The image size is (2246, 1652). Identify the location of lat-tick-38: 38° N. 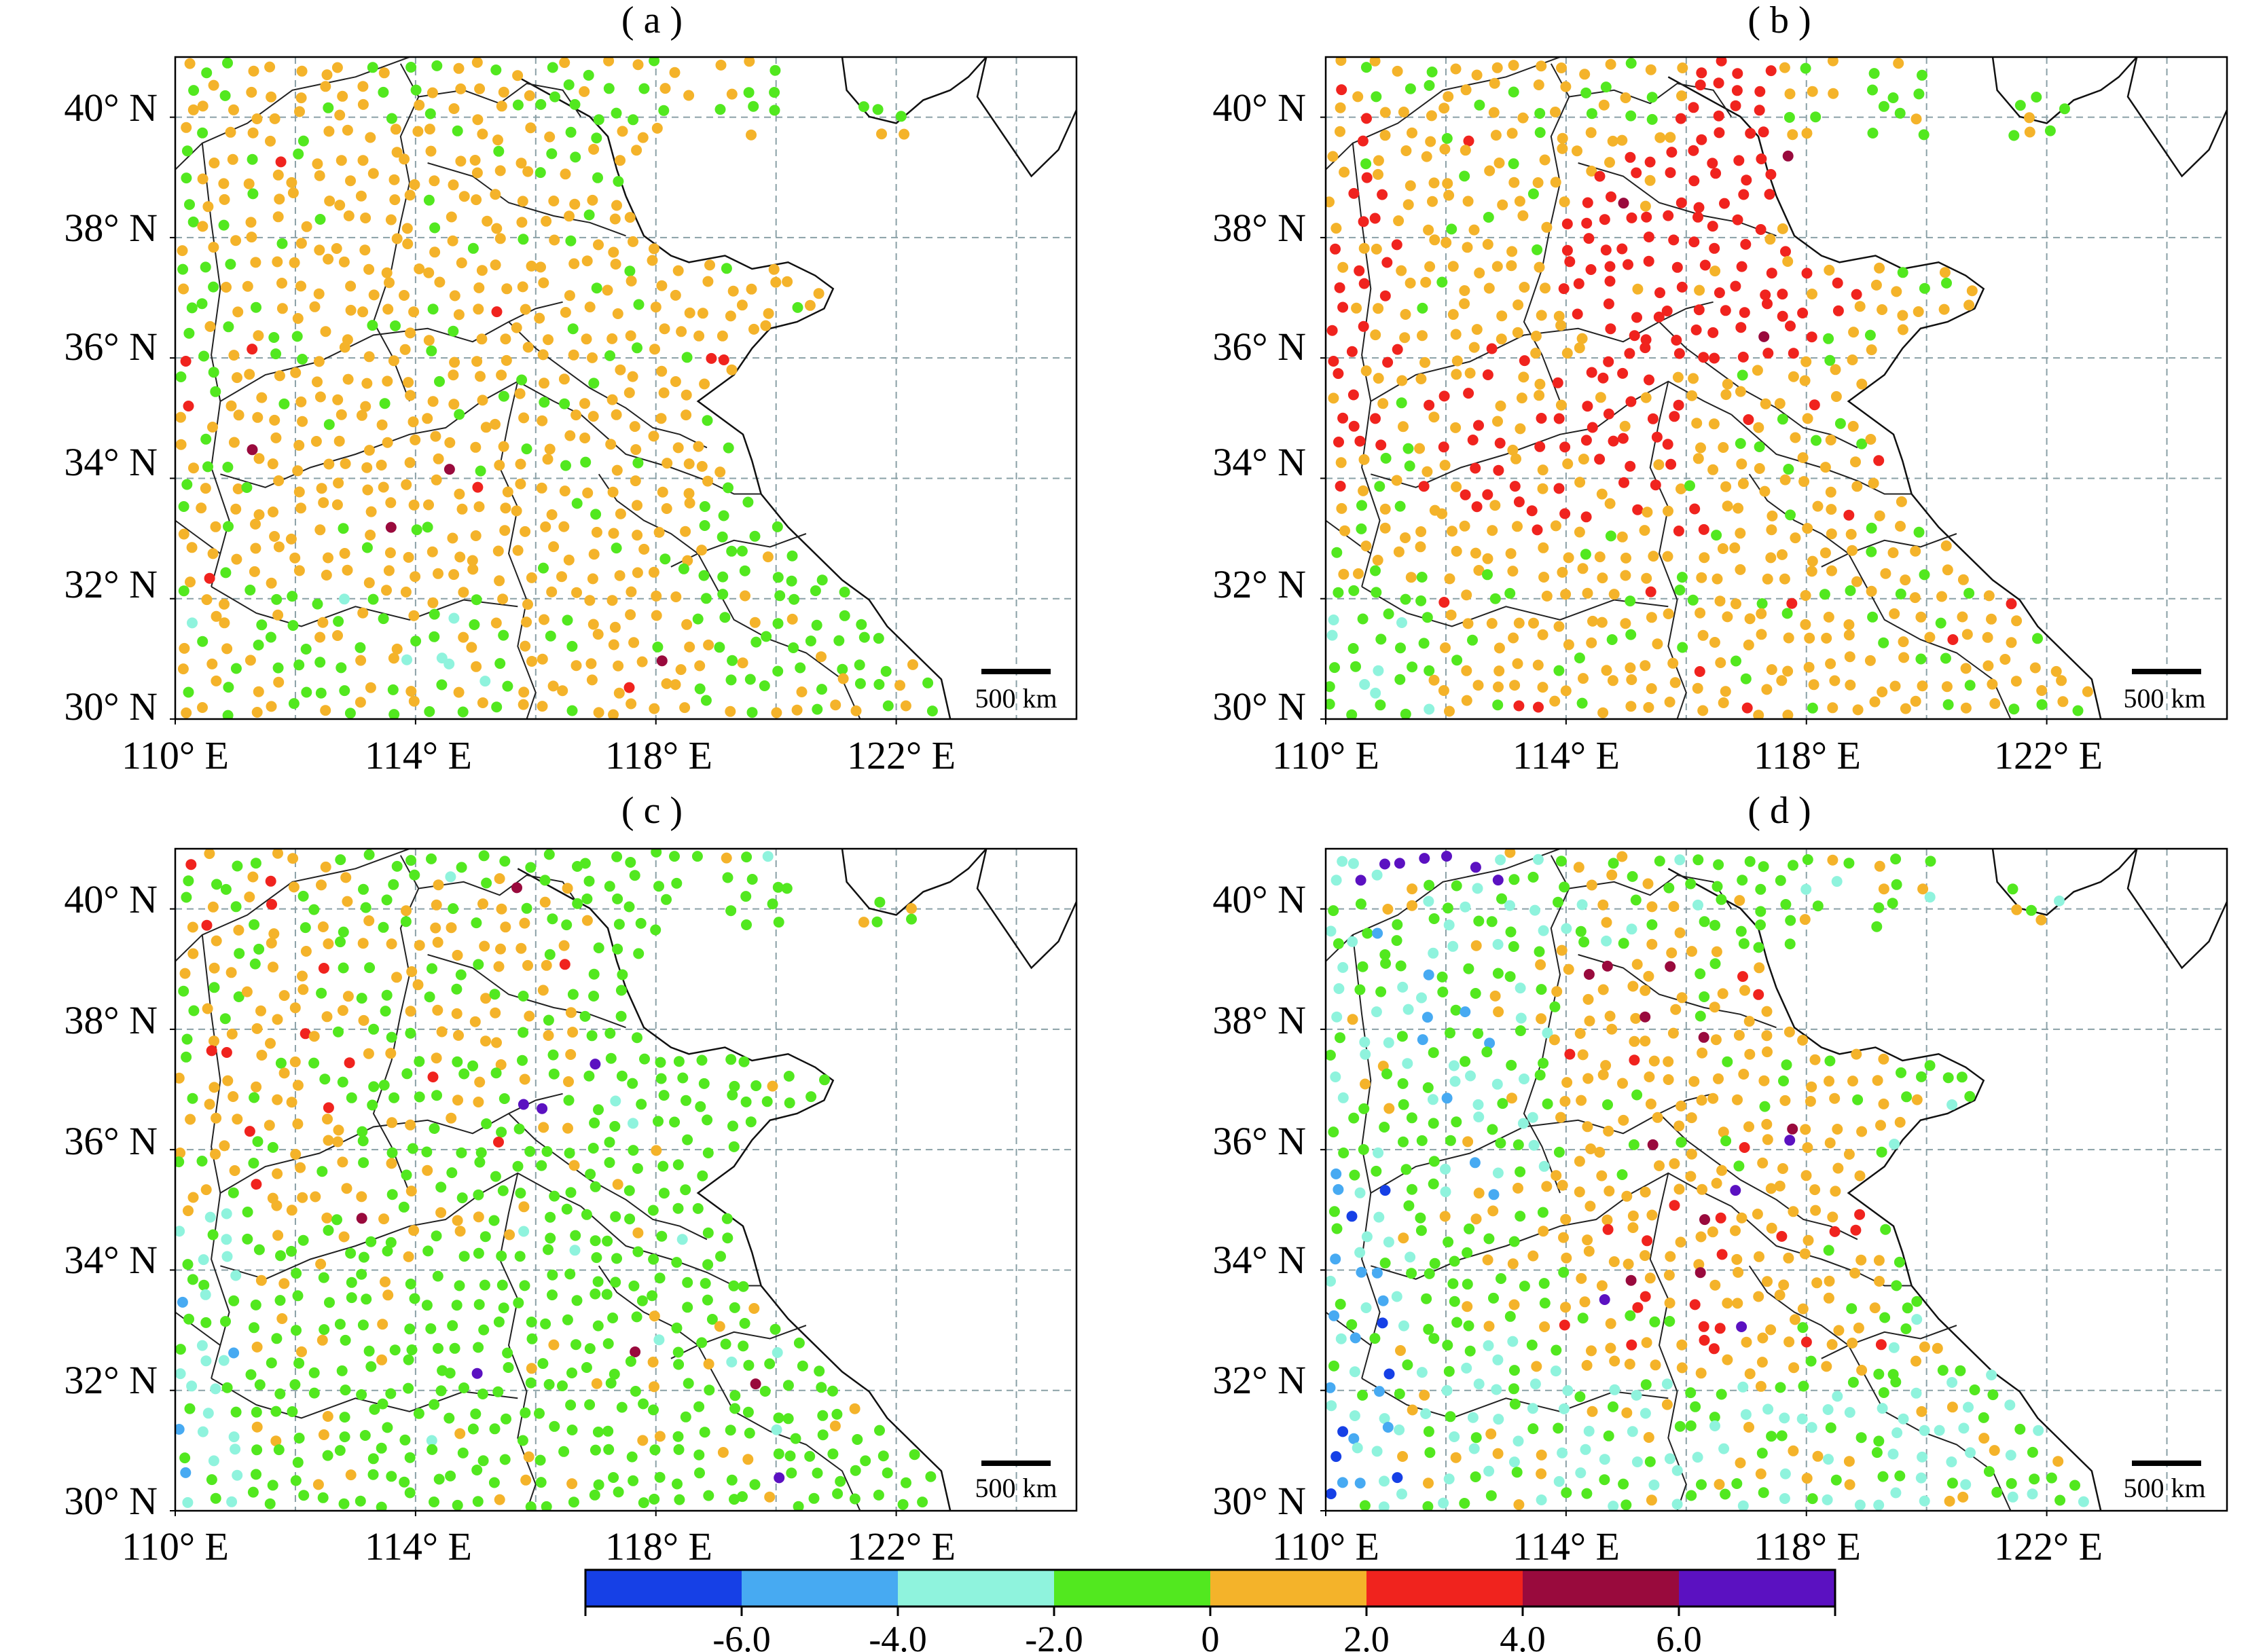
(1259, 1020).